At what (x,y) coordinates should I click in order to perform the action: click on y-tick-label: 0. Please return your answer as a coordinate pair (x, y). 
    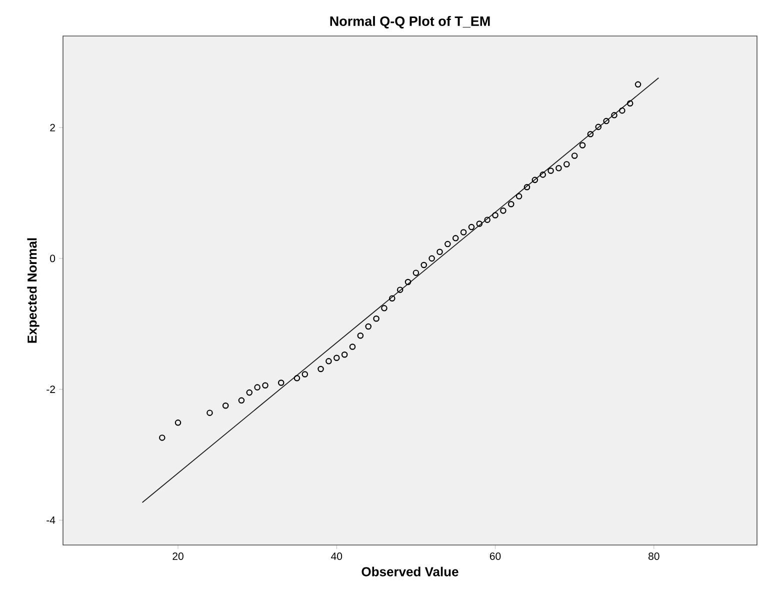
    Looking at the image, I should click on (53, 258).